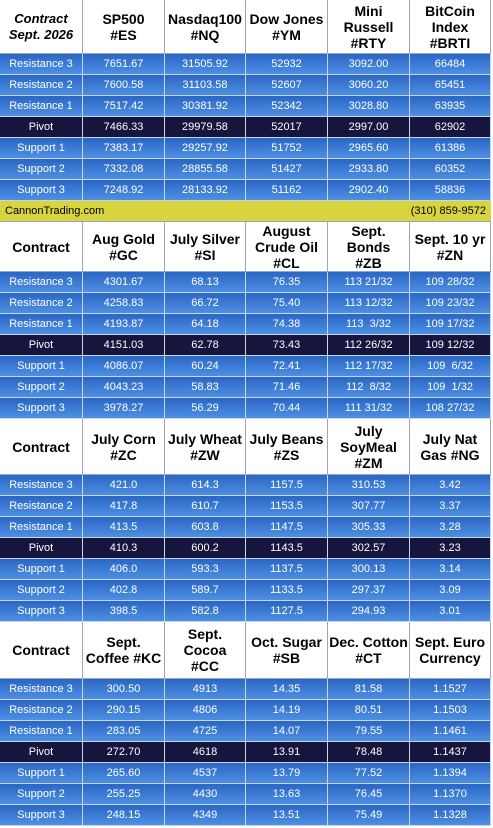 Image resolution: width=493 pixels, height=828 pixels. Describe the element at coordinates (205, 387) in the screenshot. I see `level-value: 58.83` at that location.